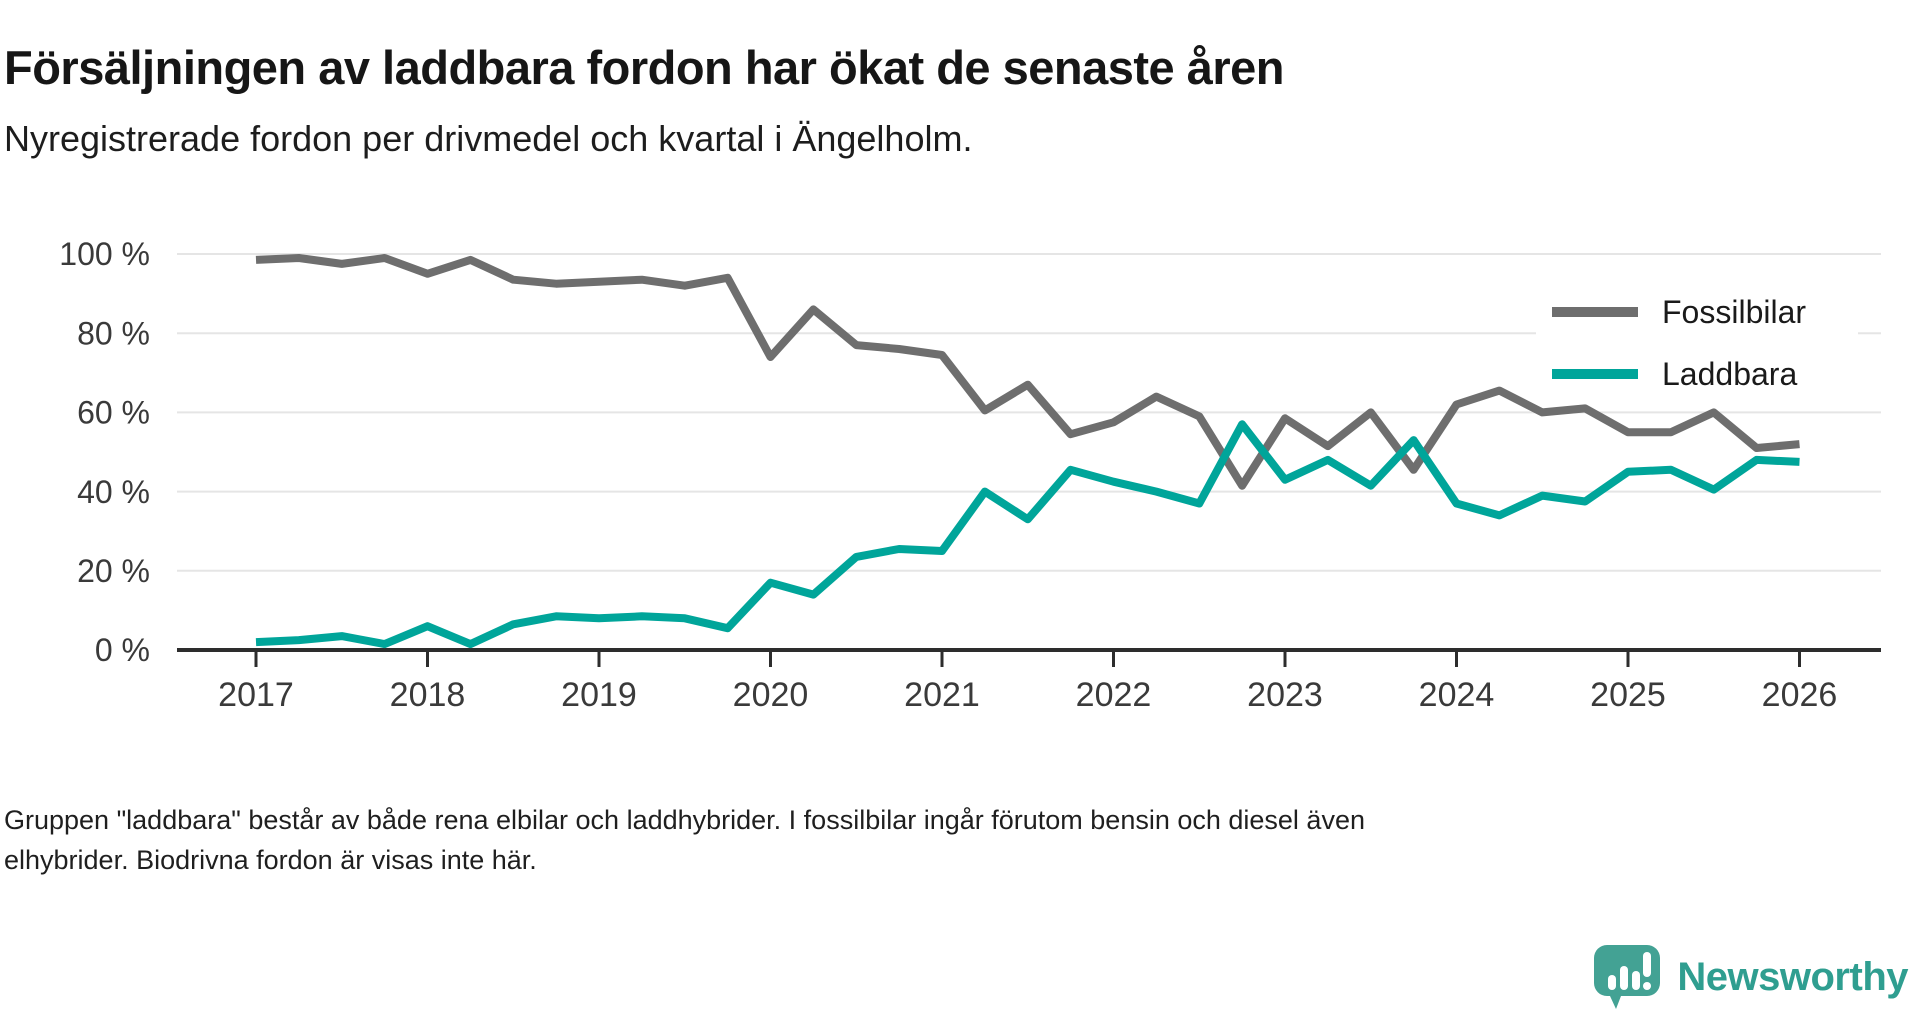 The width and height of the screenshot is (1920, 1010). What do you see at coordinates (256, 695) in the screenshot?
I see `x-axis-tick-label: 2017` at bounding box center [256, 695].